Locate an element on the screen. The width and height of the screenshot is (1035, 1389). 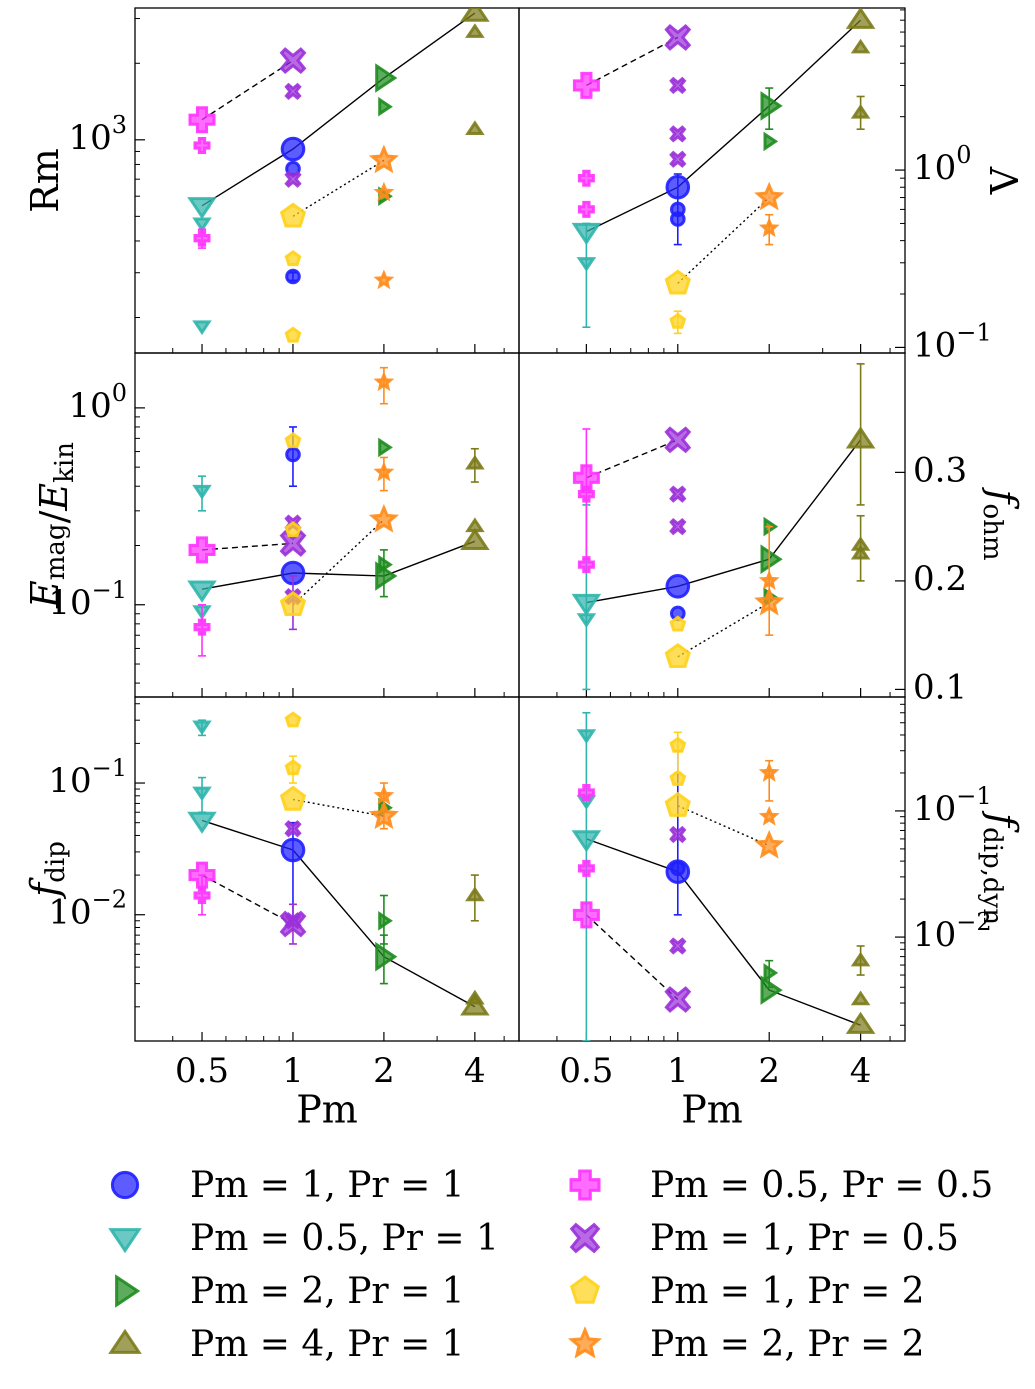
legend-marker-triangle-right is located at coordinates (128, 1291).